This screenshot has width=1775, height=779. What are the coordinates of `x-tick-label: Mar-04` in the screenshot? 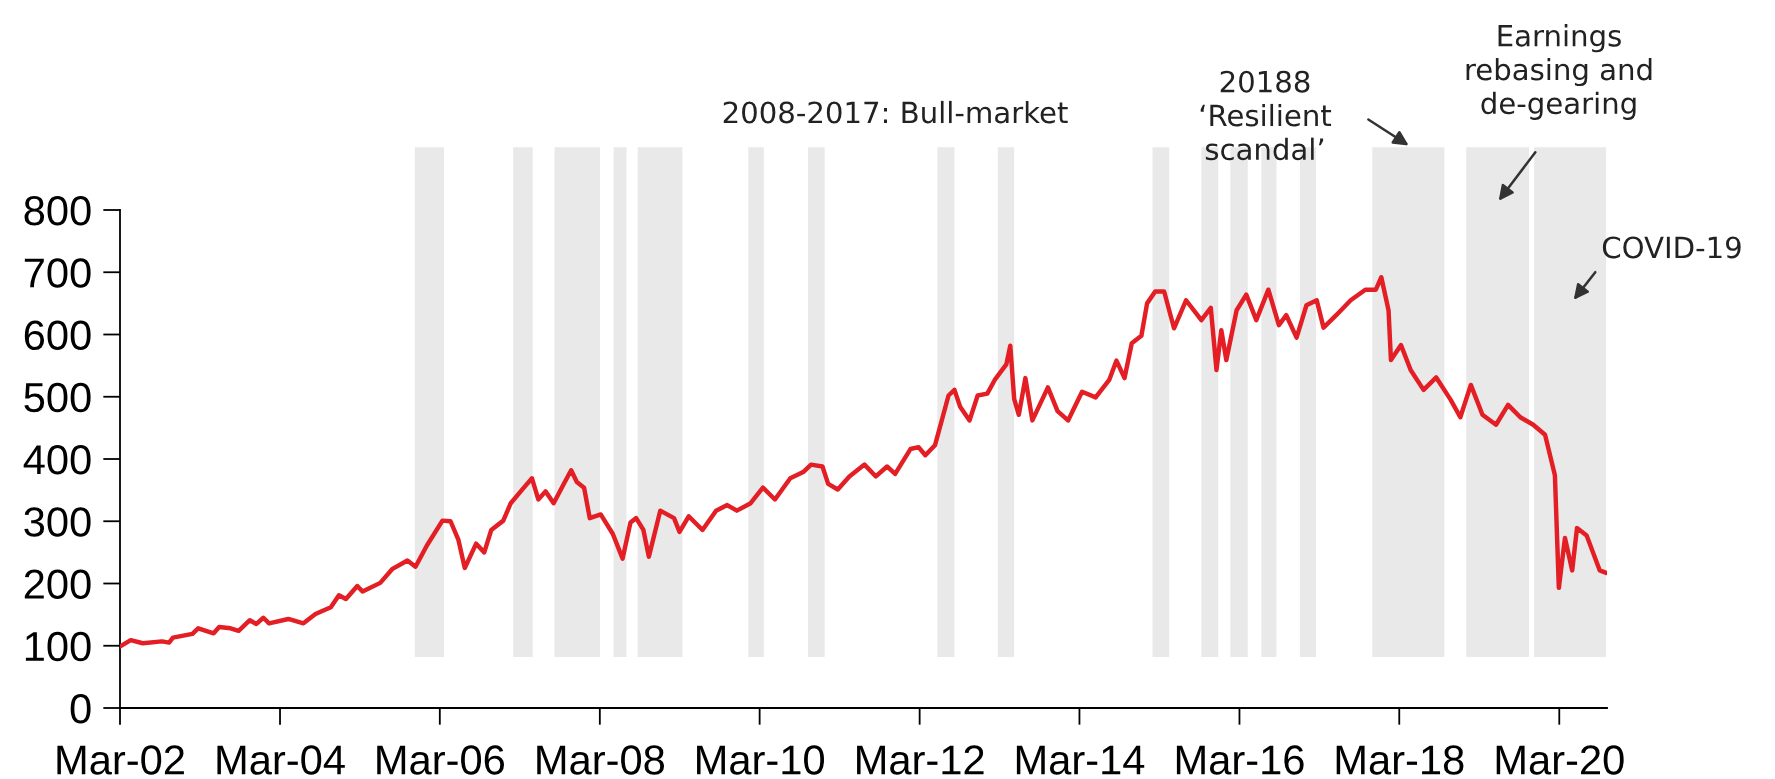 It's located at (281, 760).